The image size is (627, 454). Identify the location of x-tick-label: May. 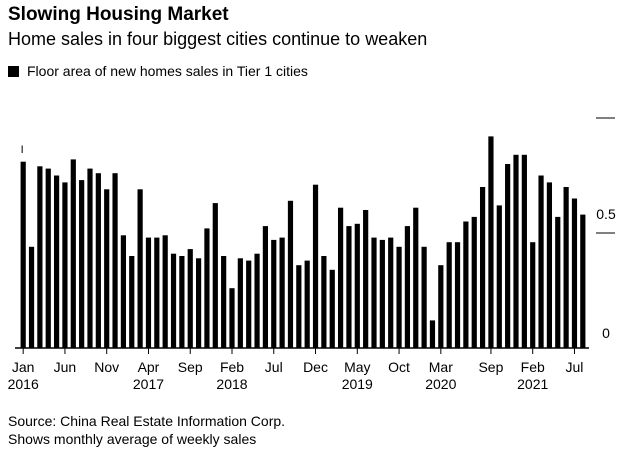
(357, 367).